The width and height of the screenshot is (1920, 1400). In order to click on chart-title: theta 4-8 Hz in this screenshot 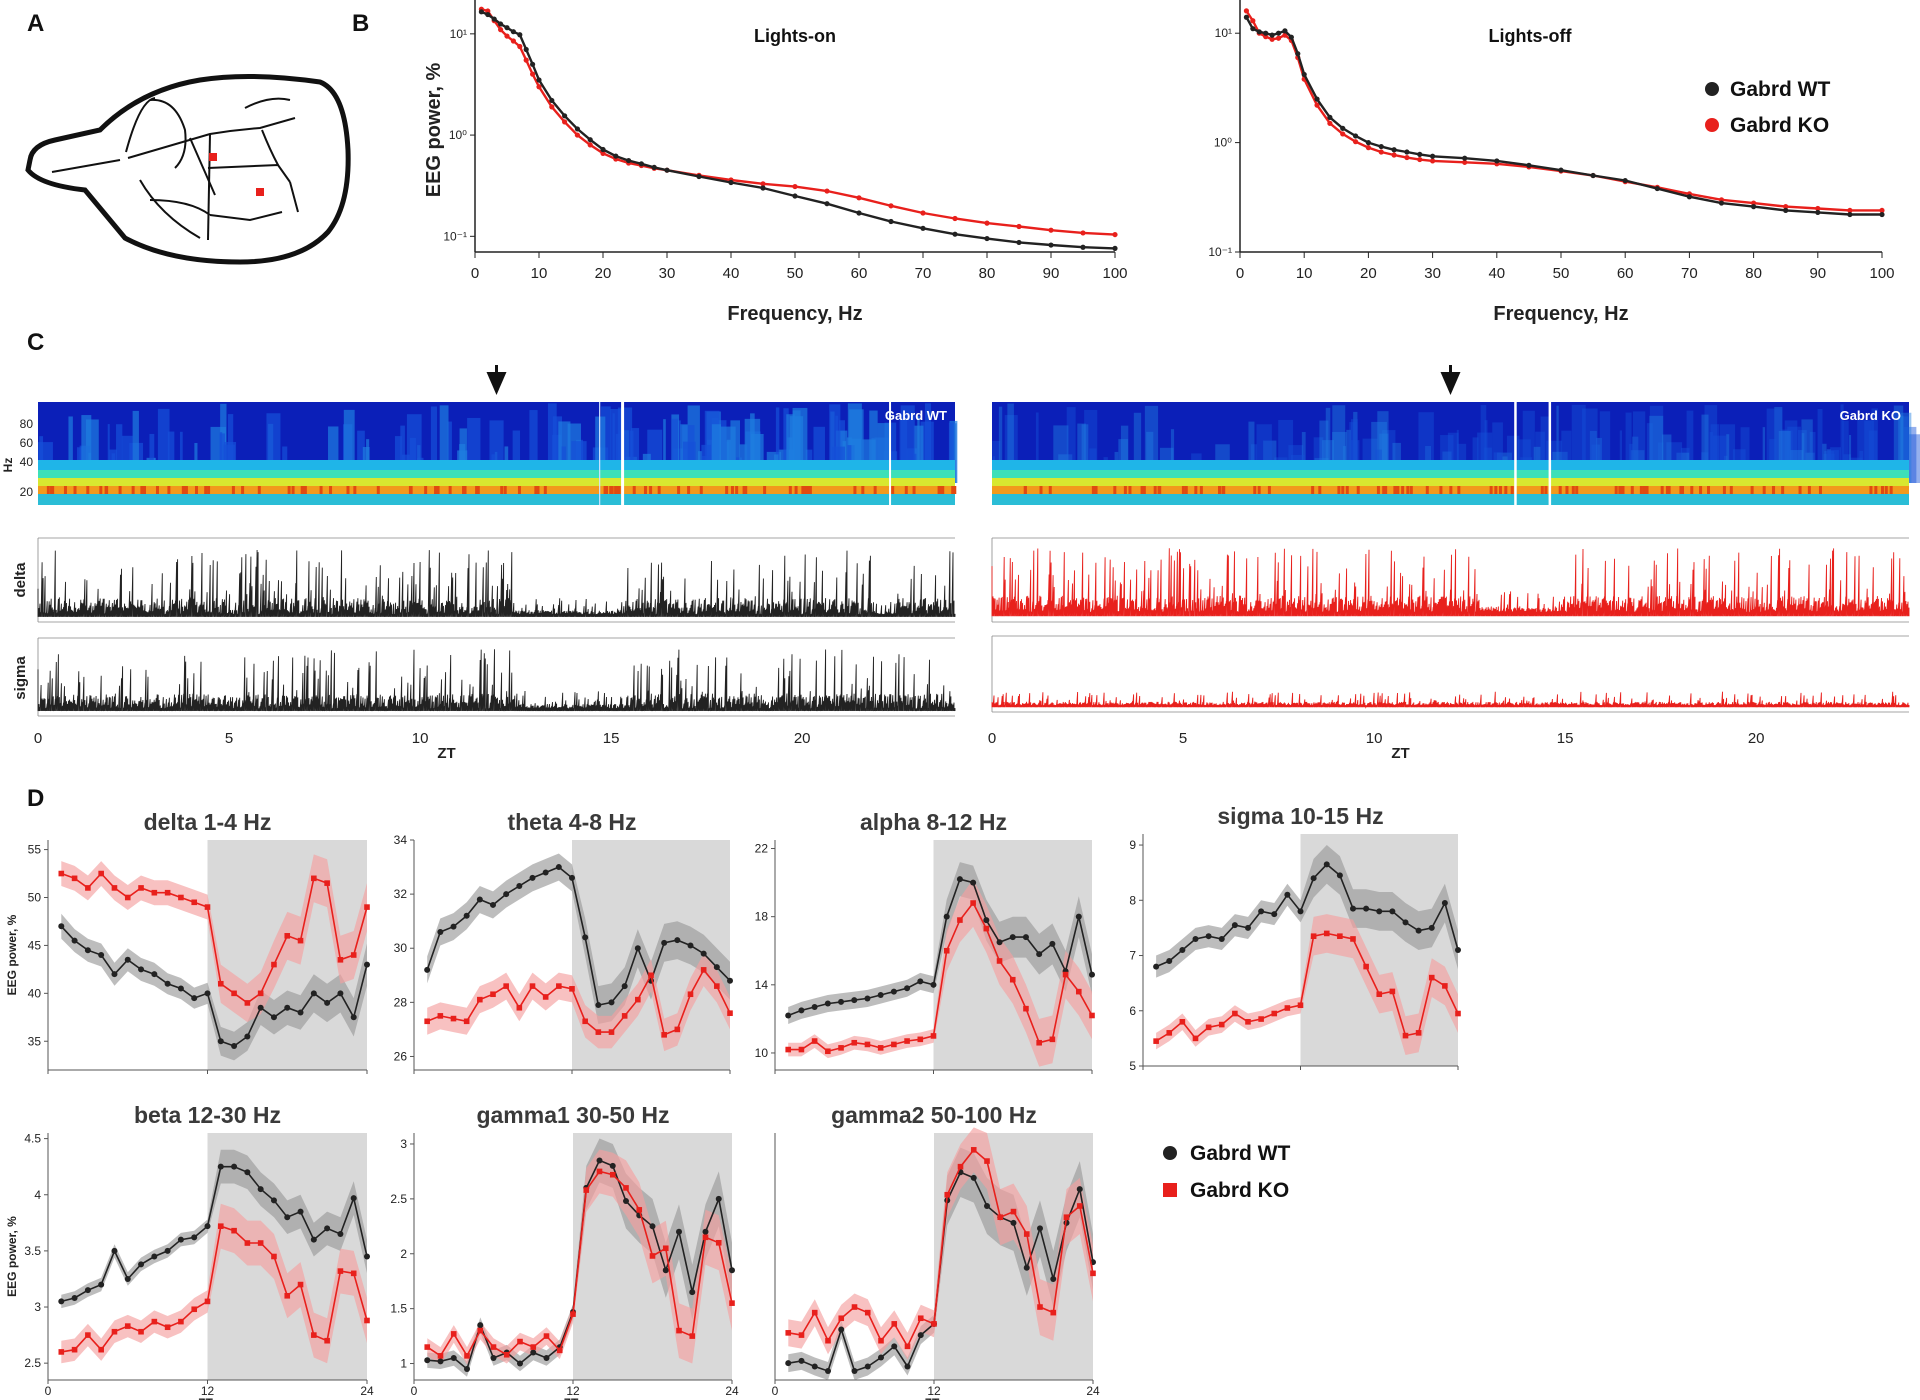, I will do `click(571, 822)`.